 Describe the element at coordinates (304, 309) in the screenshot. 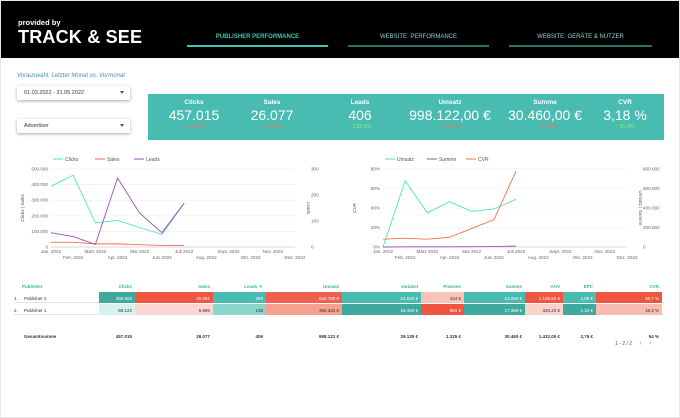

I see `table-cell: 355.342 €` at that location.